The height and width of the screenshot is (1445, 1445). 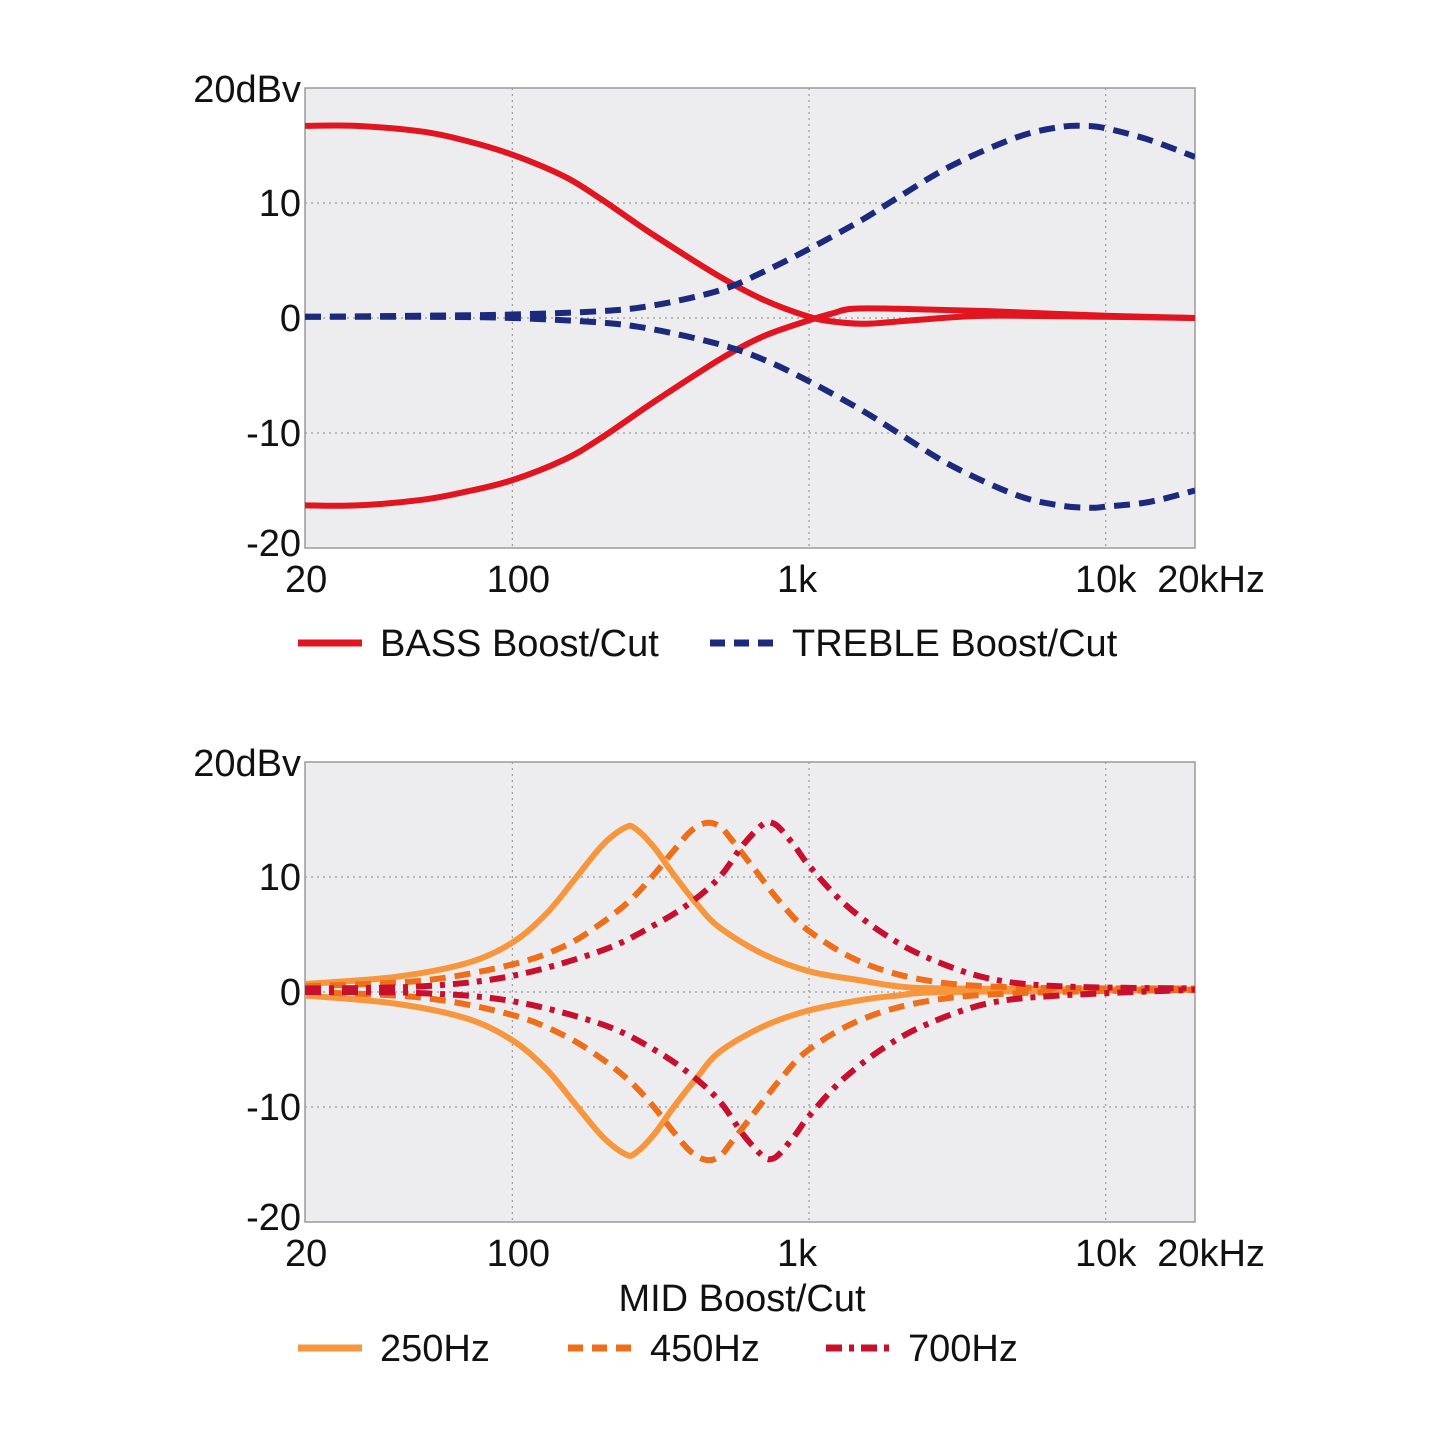 I want to click on chart1-y-tick-label: 20dBv, so click(x=247, y=764).